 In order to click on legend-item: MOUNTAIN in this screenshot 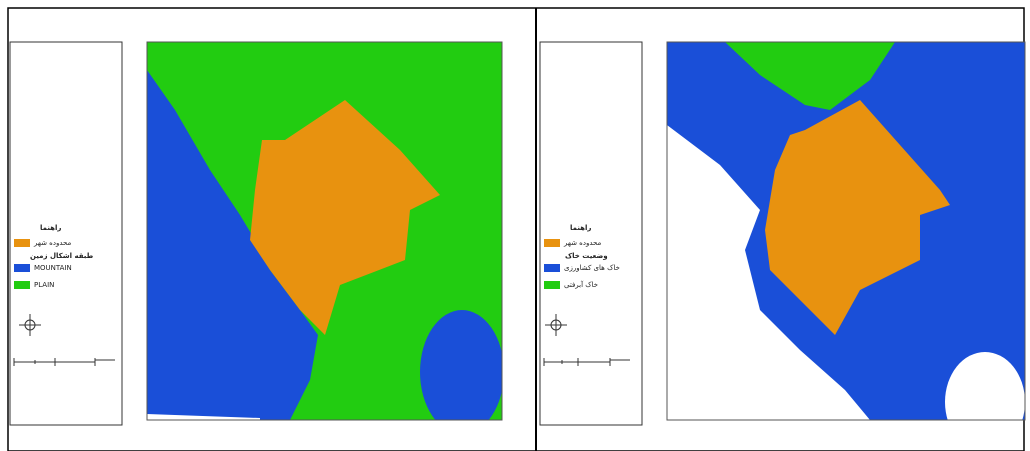, I will do `click(53, 268)`.